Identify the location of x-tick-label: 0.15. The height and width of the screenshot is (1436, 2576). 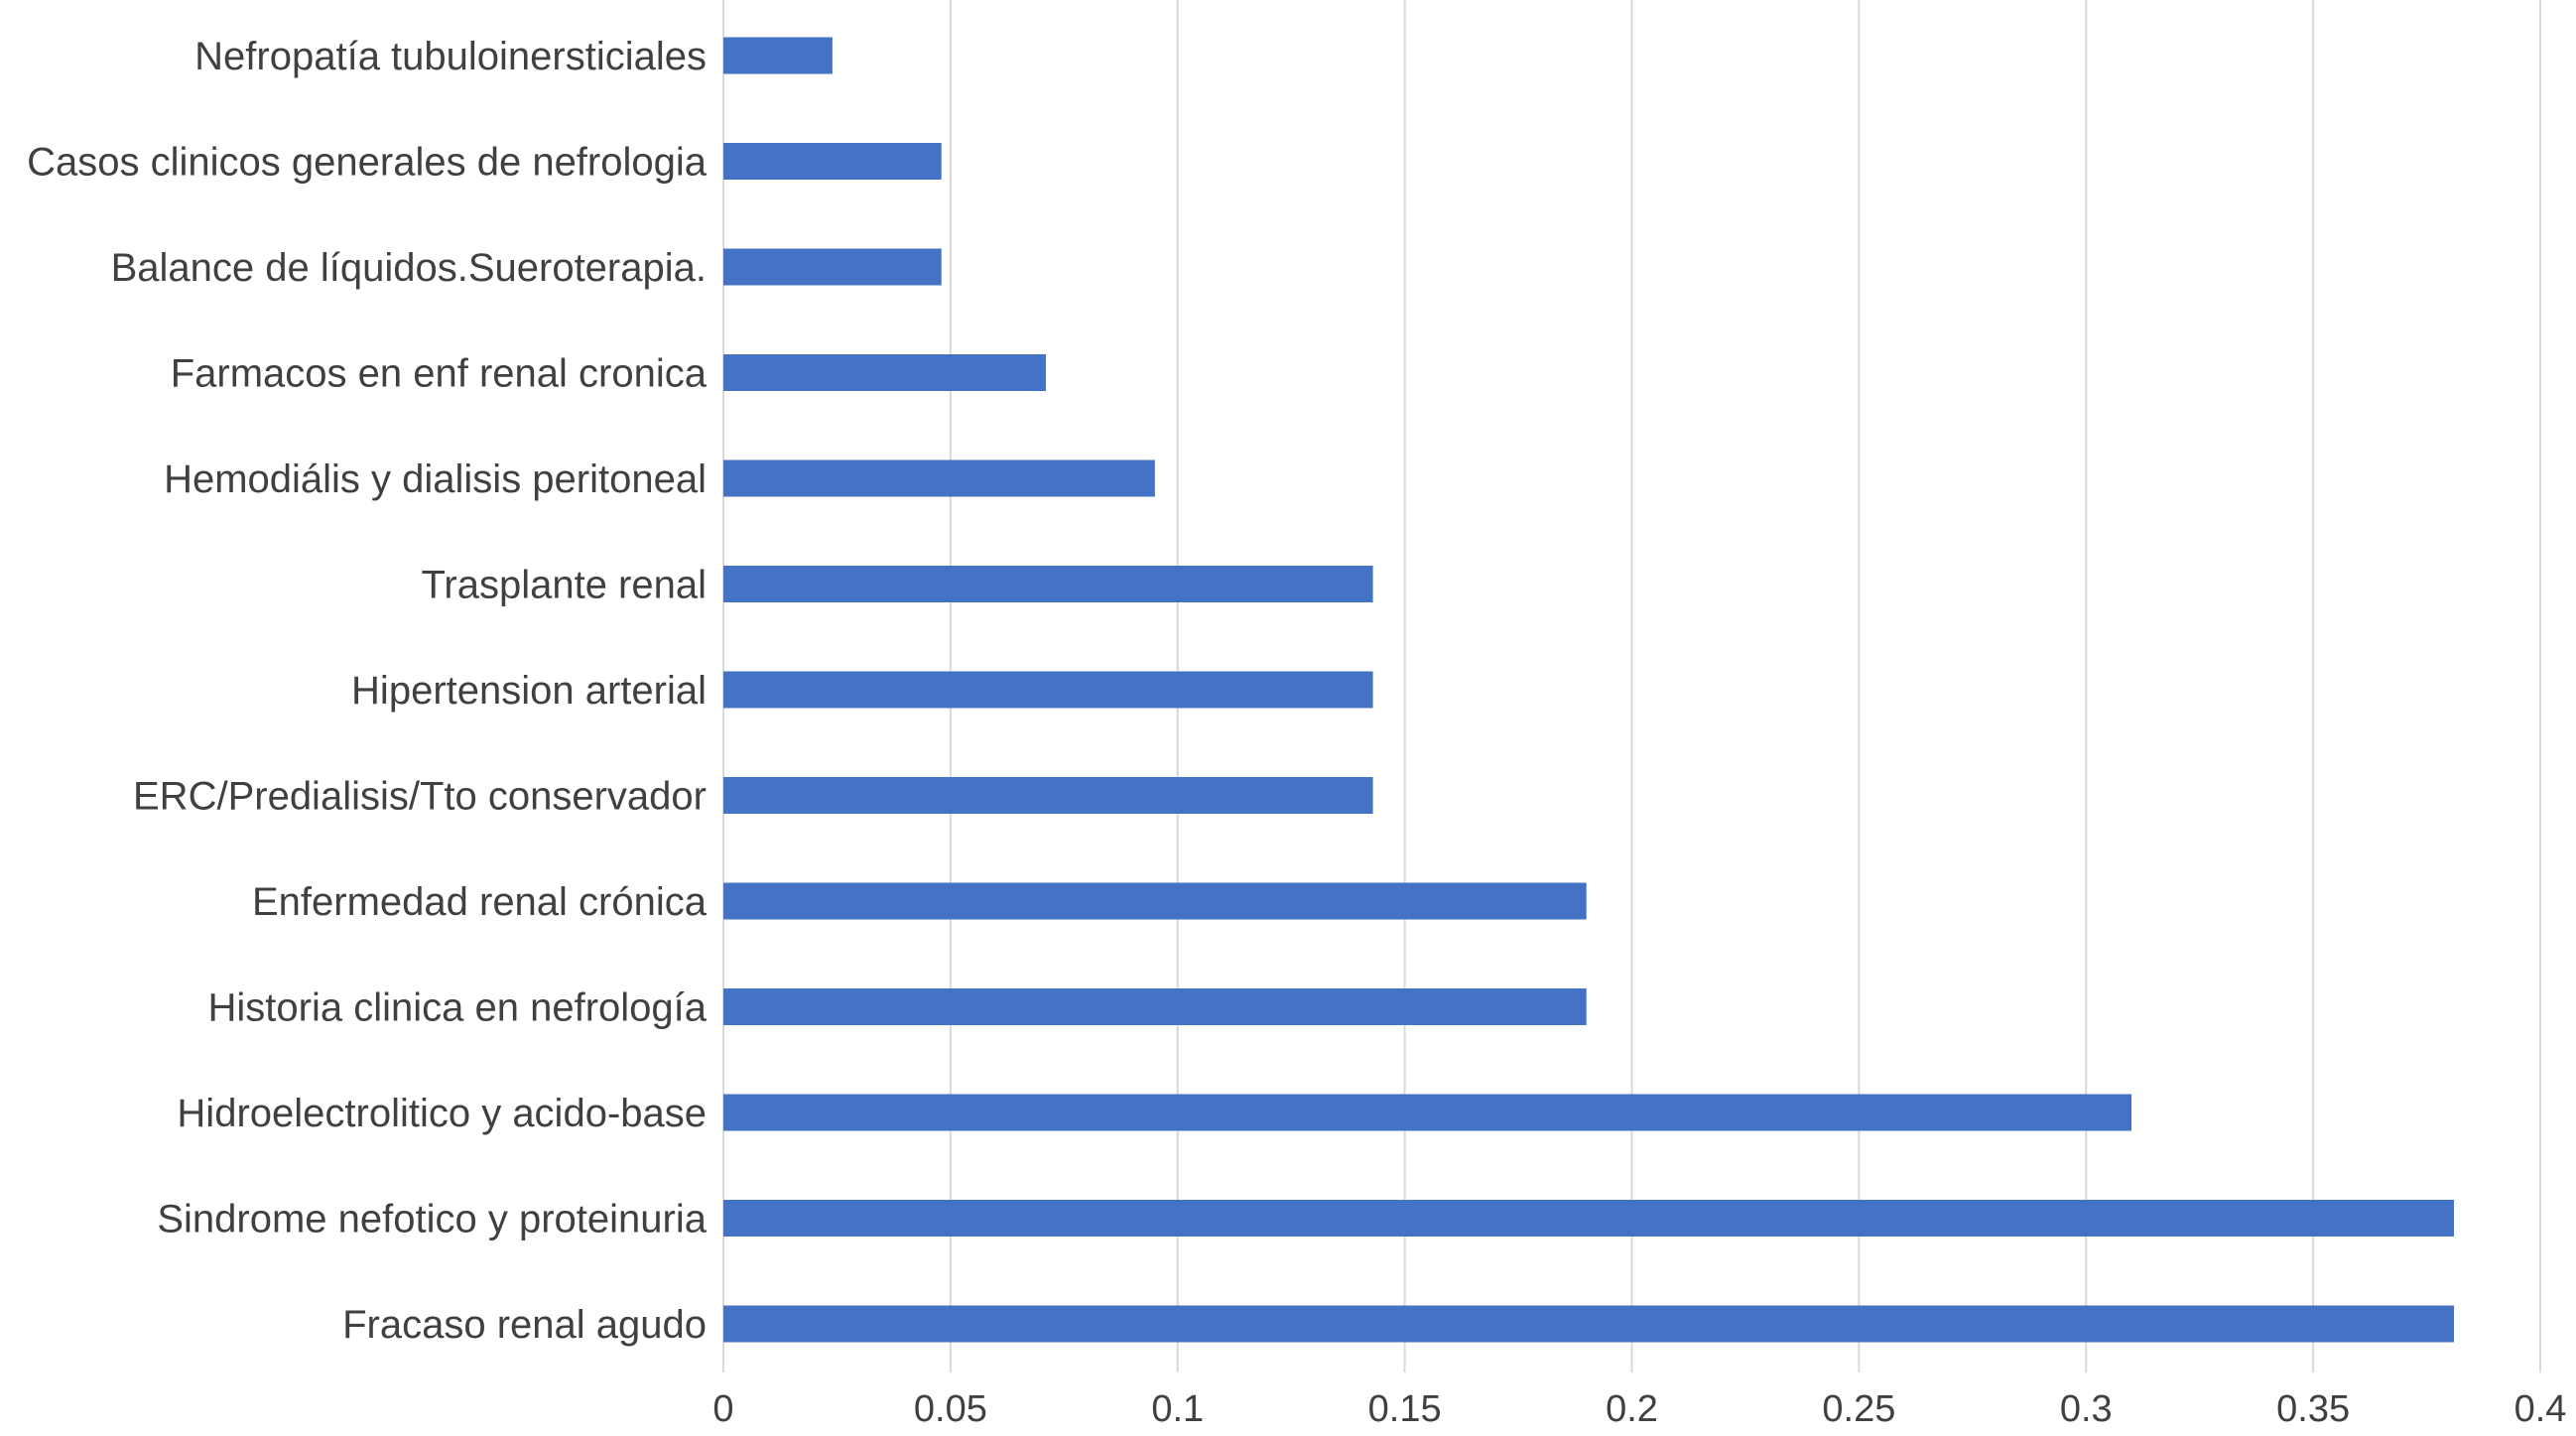
(1405, 1409).